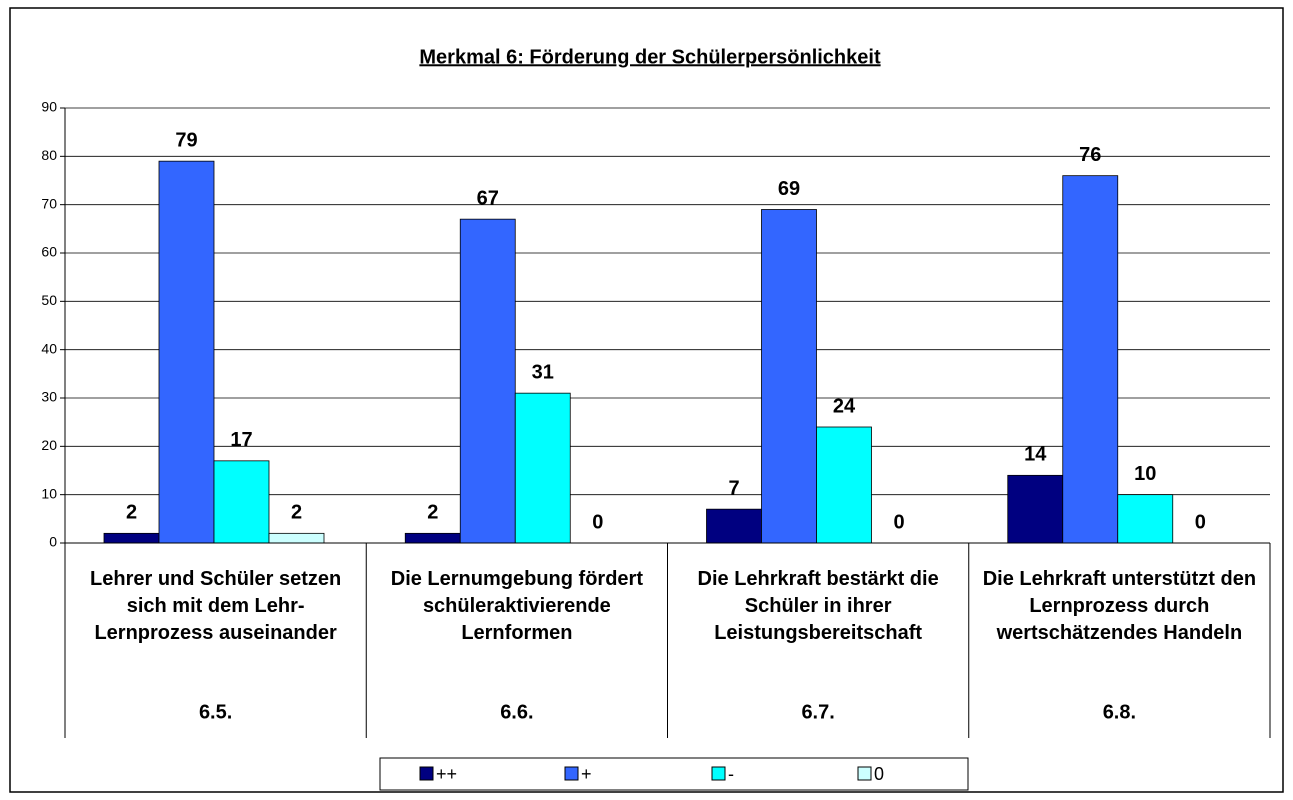 Image resolution: width=1293 pixels, height=800 pixels. Describe the element at coordinates (516, 712) in the screenshot. I see `group-label: 6.6.` at that location.